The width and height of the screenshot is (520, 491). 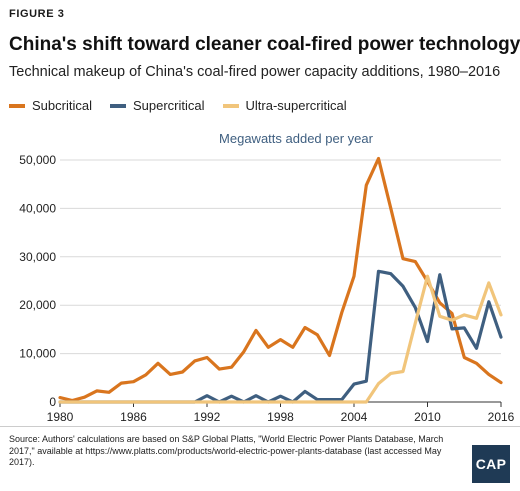 I want to click on x-tick-label: 2004, so click(x=354, y=417).